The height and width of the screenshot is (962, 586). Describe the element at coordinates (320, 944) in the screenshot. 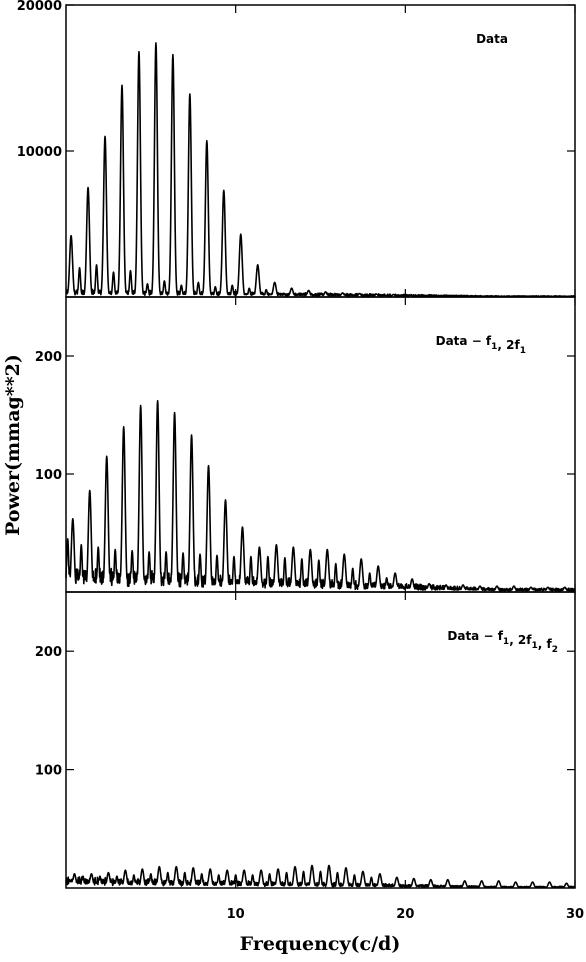

I see `x-axis-title: Frequency(c/d)` at that location.